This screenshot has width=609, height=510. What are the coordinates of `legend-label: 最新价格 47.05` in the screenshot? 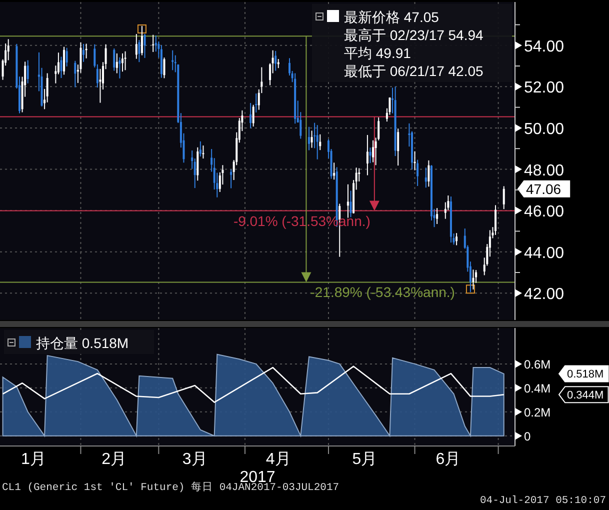 It's located at (392, 17).